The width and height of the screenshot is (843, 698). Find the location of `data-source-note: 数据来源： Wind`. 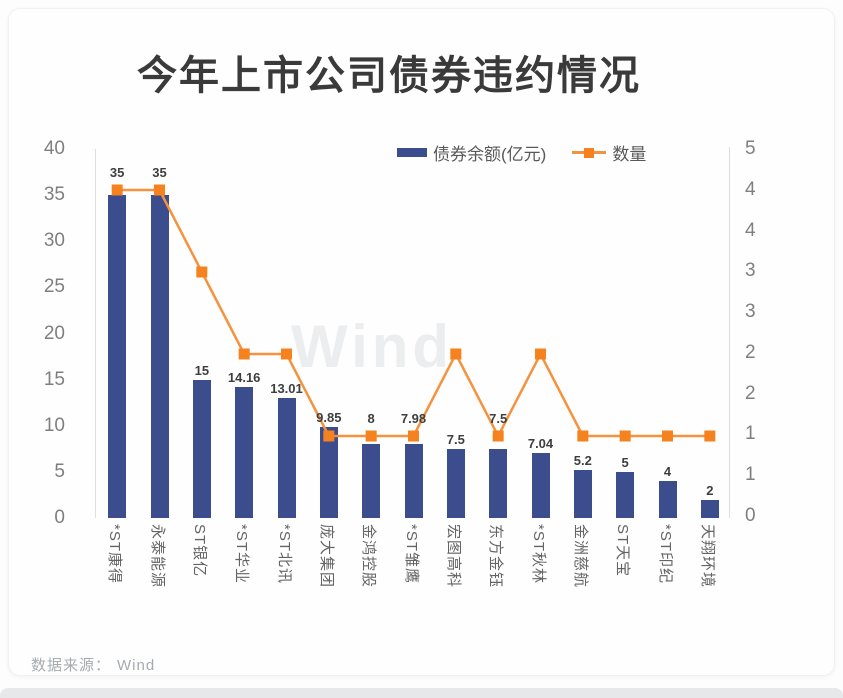

data-source-note: 数据来源： Wind is located at coordinates (93, 664).